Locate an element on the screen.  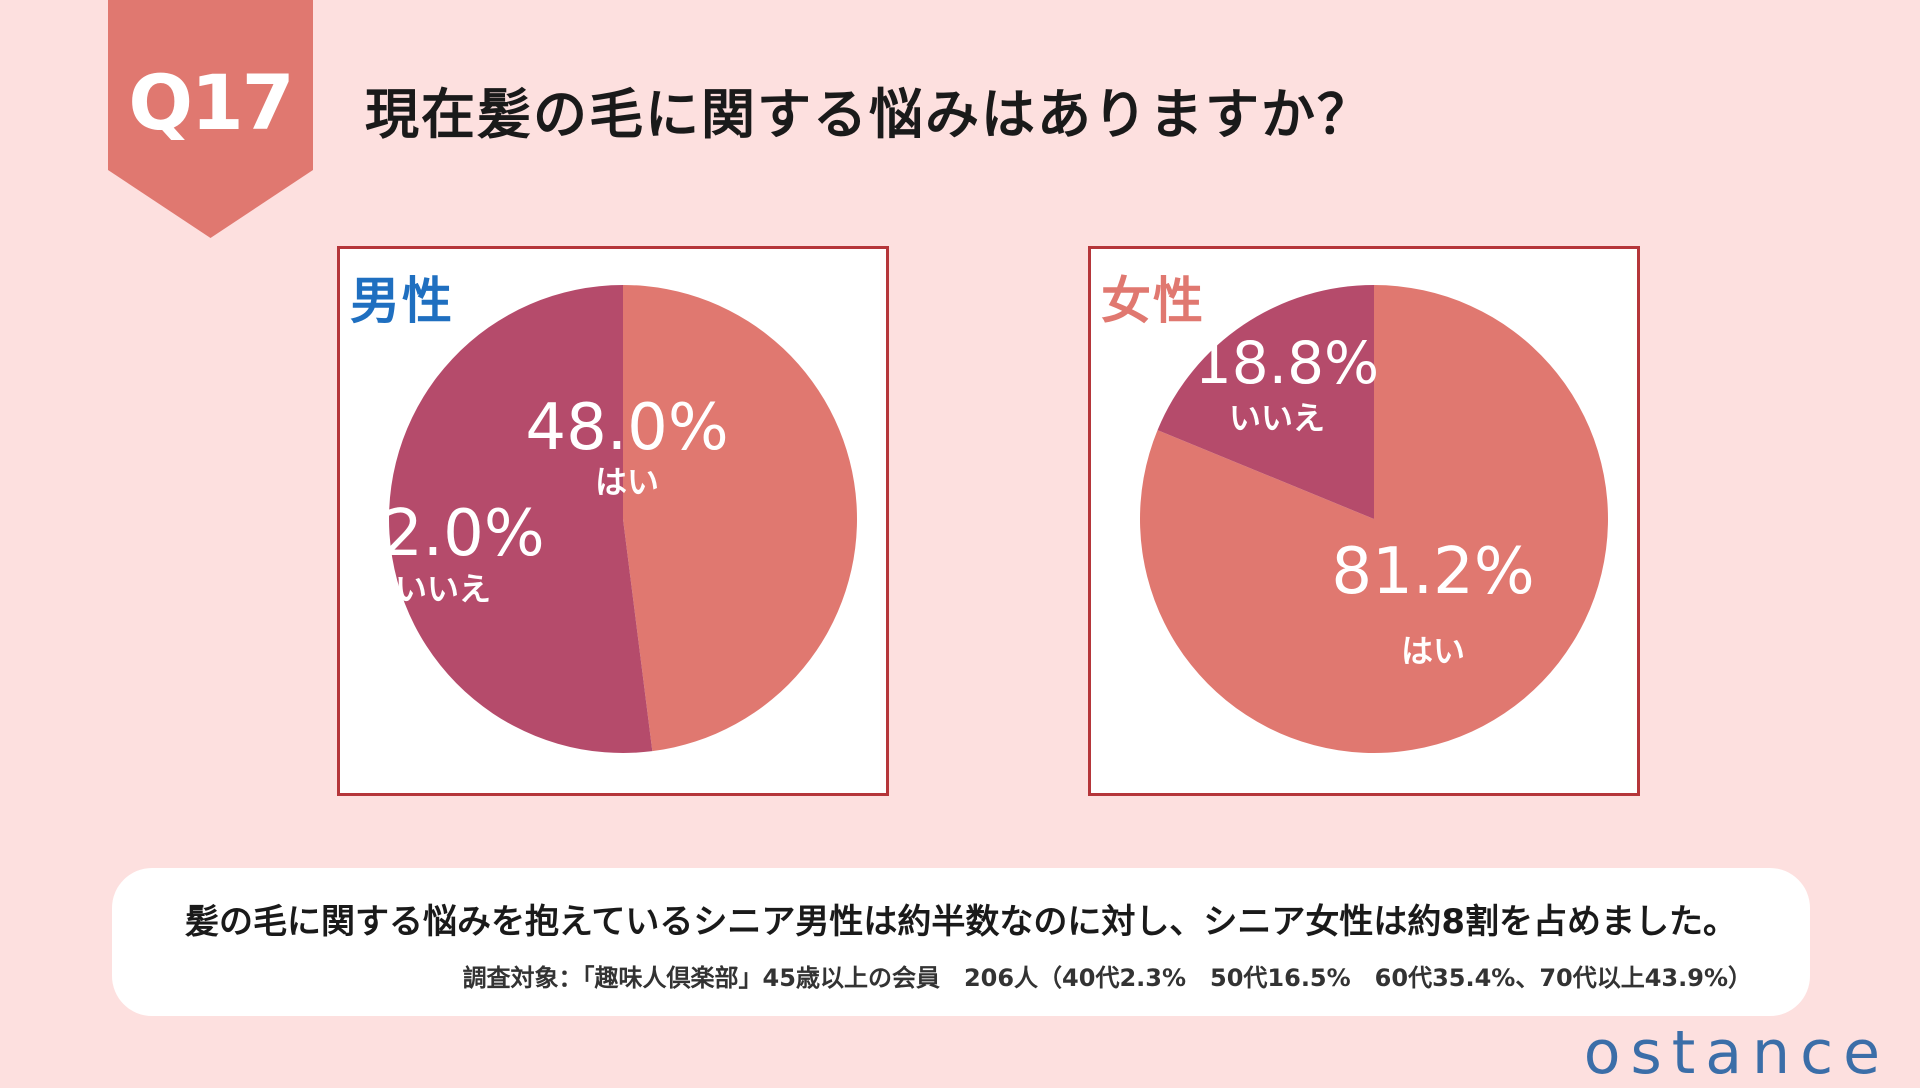
female-yes-value-label: 81.2% is located at coordinates (1432, 572).